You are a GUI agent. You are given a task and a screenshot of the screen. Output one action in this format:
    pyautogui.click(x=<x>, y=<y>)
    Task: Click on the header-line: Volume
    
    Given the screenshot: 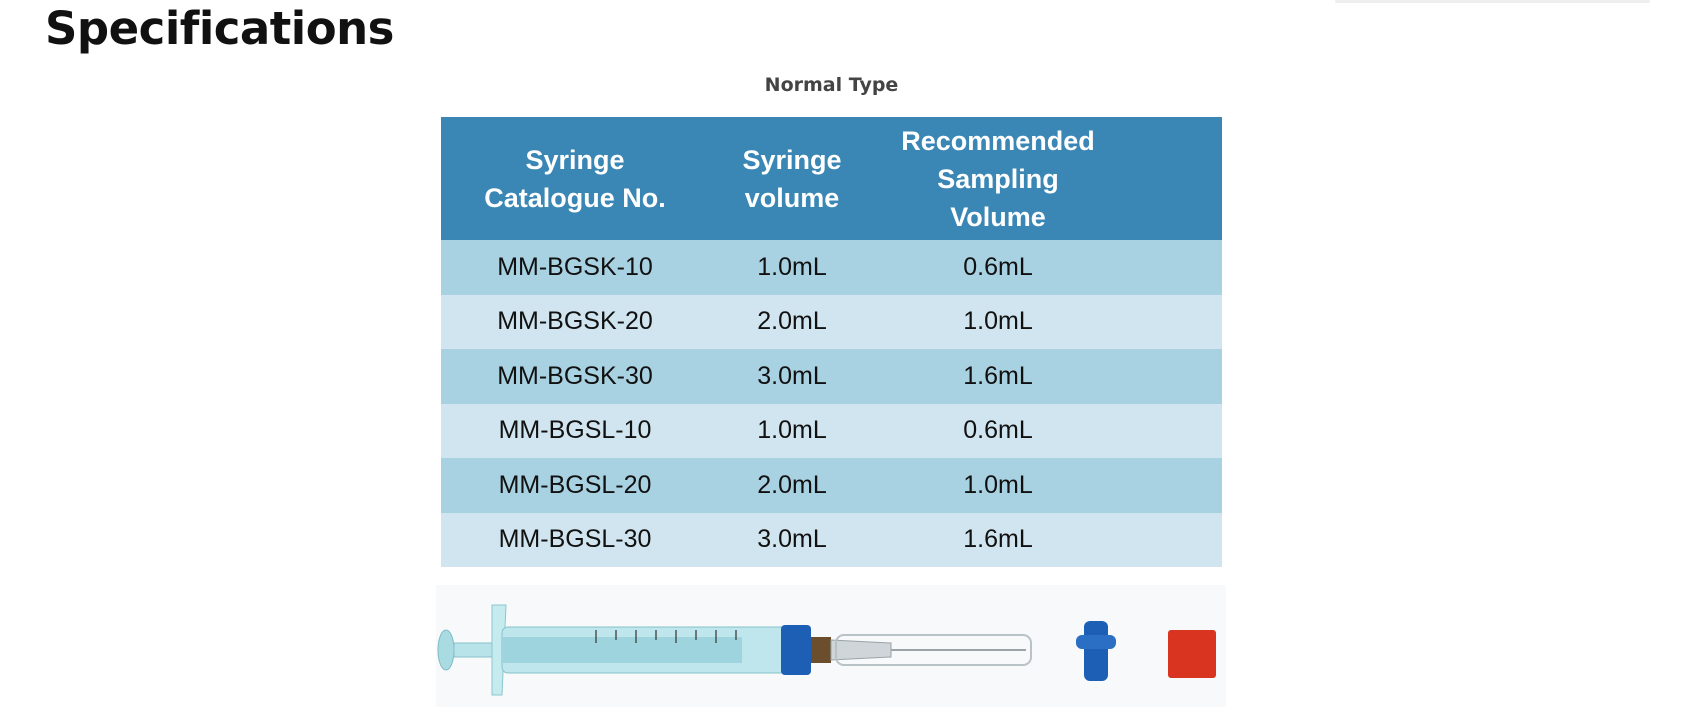 What is the action you would take?
    pyautogui.click(x=998, y=216)
    